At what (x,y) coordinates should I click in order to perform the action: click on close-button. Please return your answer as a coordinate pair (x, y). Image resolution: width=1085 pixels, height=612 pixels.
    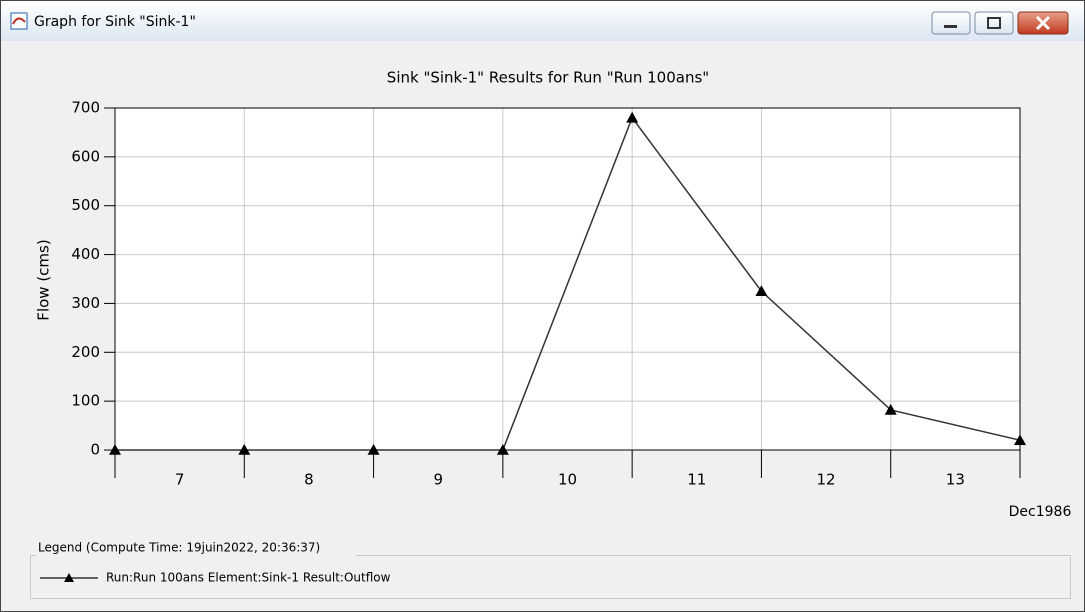
    Looking at the image, I should click on (1043, 23).